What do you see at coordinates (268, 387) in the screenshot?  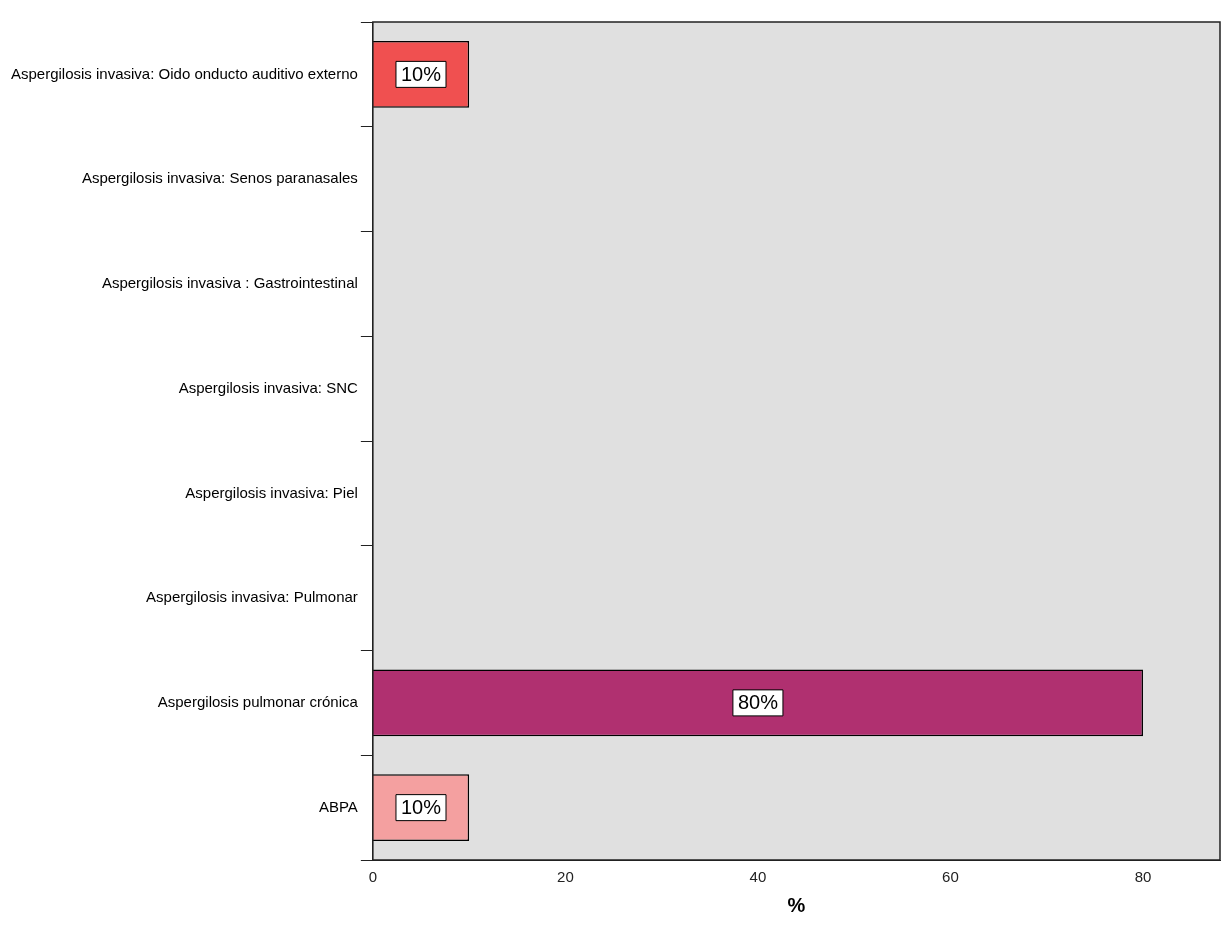 I see `y-tick-label: Aspergilosis invasiva: SNC` at bounding box center [268, 387].